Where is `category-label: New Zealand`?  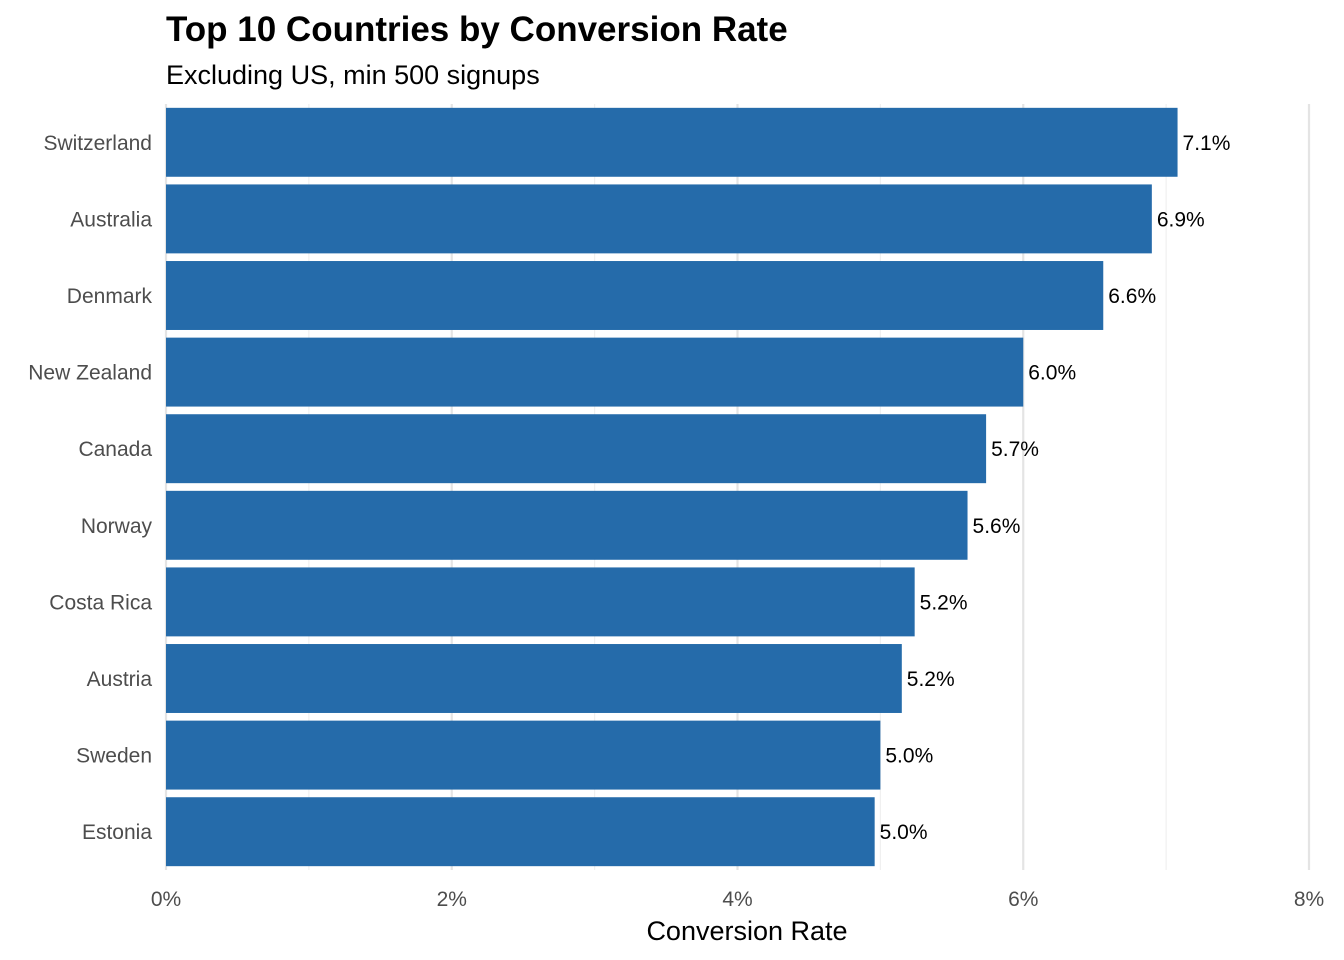 category-label: New Zealand is located at coordinates (90, 373).